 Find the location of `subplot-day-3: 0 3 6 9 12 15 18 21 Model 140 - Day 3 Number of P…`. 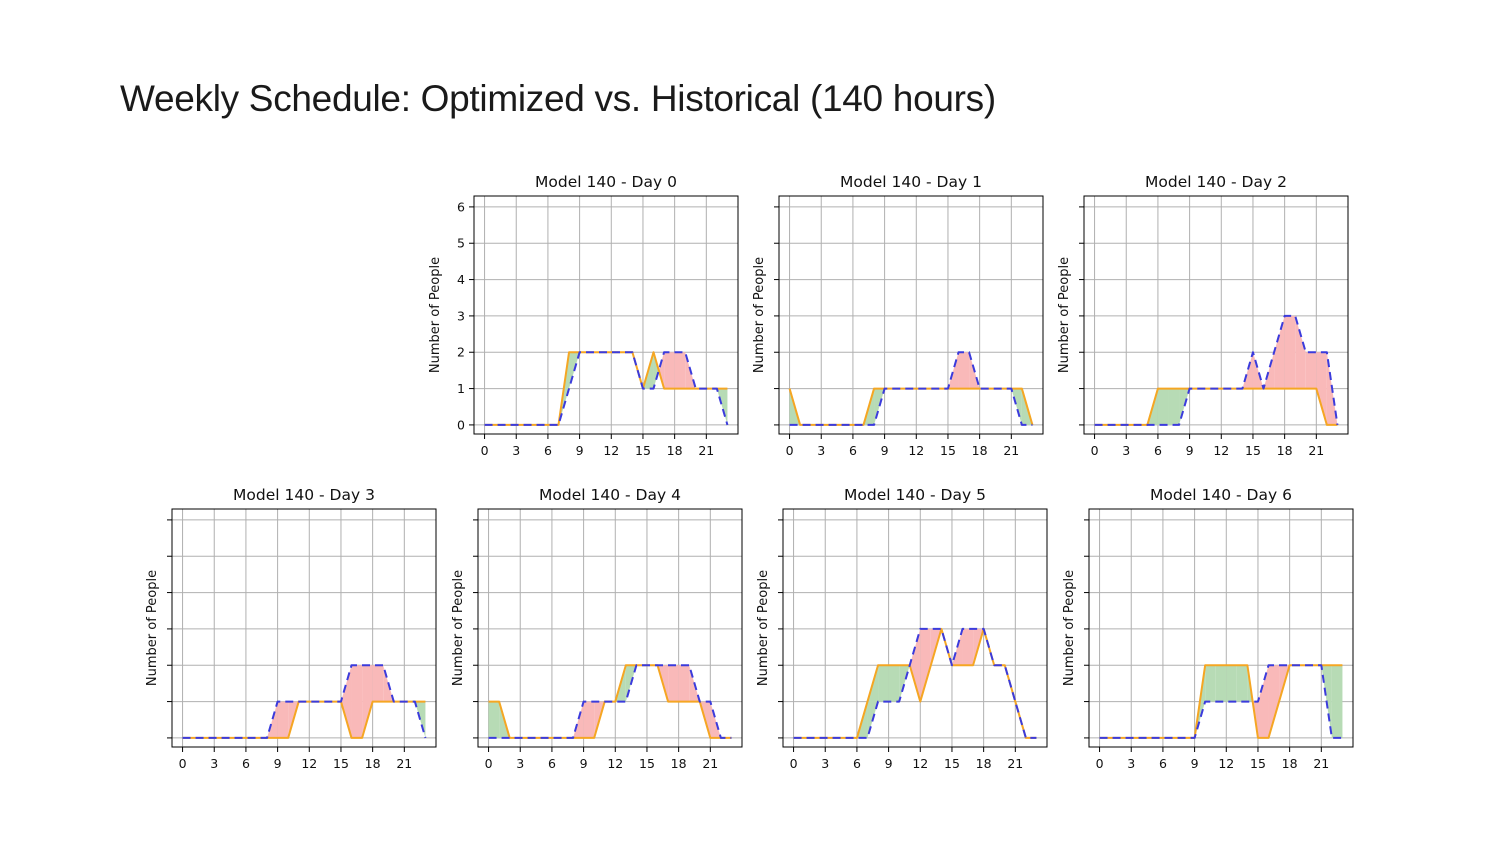

subplot-day-3: 0 3 6 9 12 15 18 21 Model 140 - Day 3 Number of P… is located at coordinates (291, 628).